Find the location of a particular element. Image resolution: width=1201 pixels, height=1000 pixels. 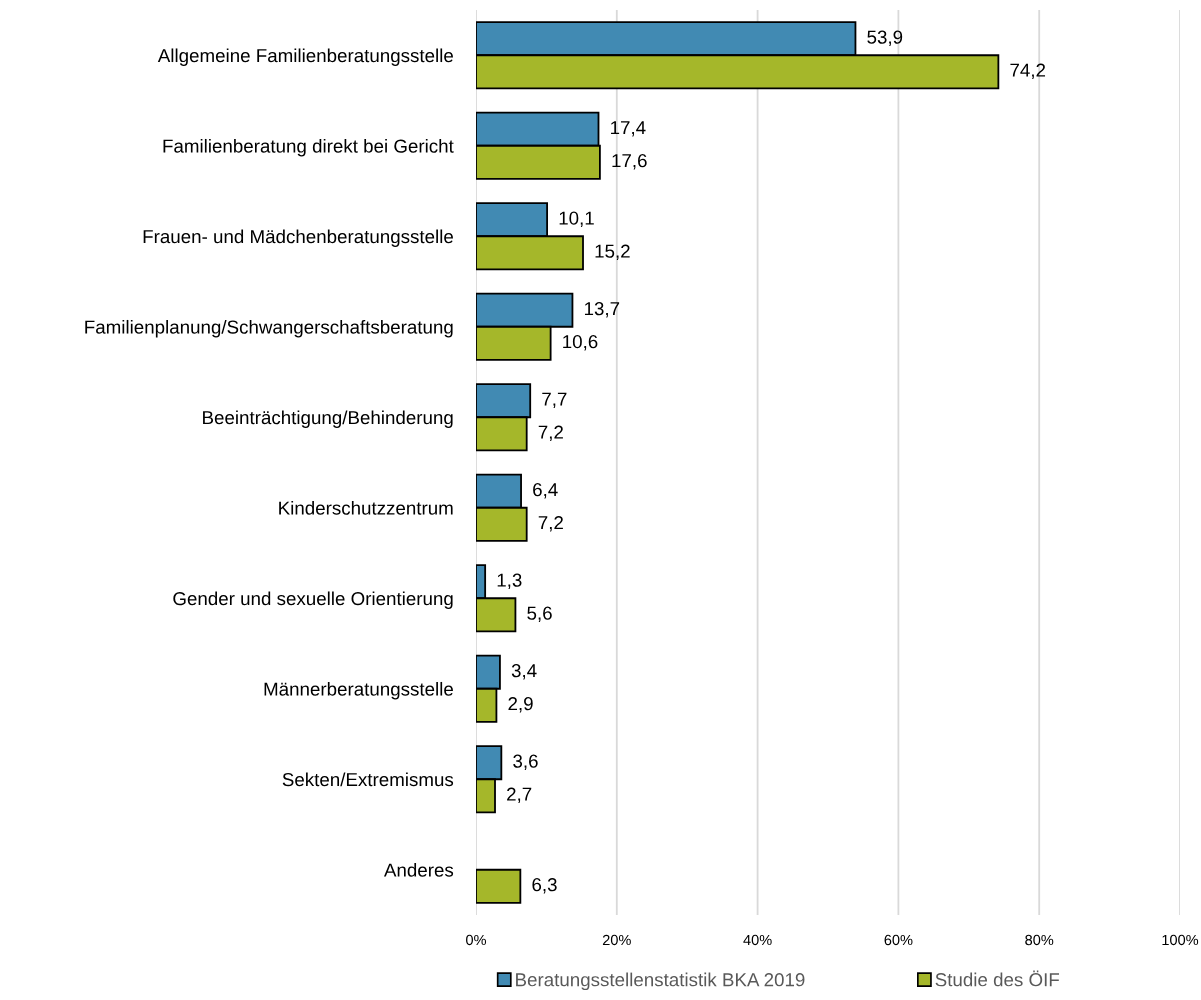

x-tick-label: 20% is located at coordinates (616, 940).